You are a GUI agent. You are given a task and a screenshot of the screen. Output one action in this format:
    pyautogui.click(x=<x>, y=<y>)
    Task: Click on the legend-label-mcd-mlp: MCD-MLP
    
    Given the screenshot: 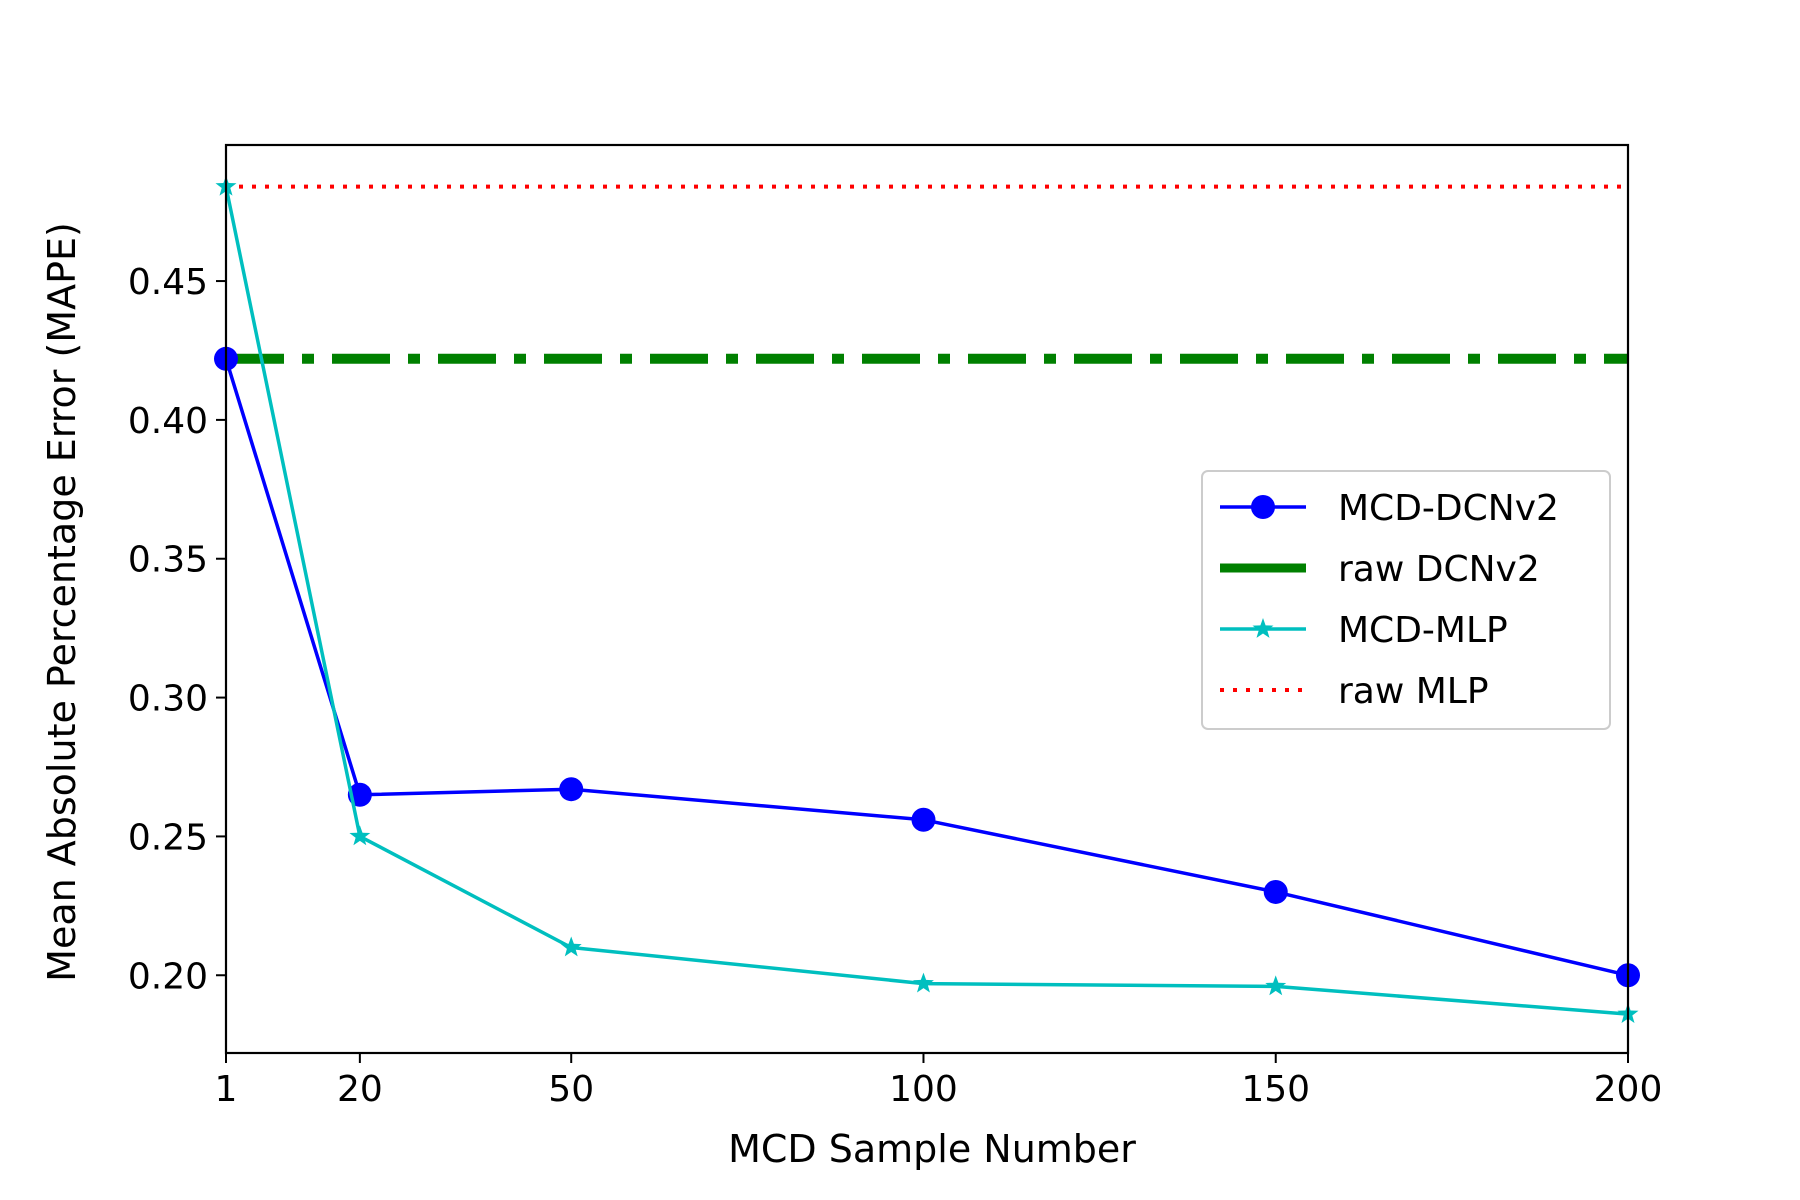 What is the action you would take?
    pyautogui.click(x=1423, y=630)
    